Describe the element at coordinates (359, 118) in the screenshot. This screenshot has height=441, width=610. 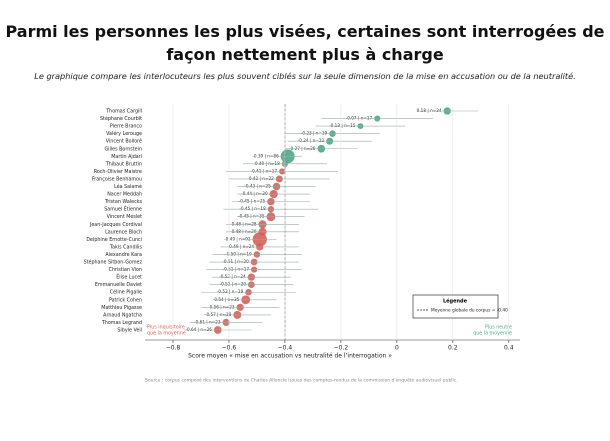
I see `value-label: -0.07 | n=17` at that location.